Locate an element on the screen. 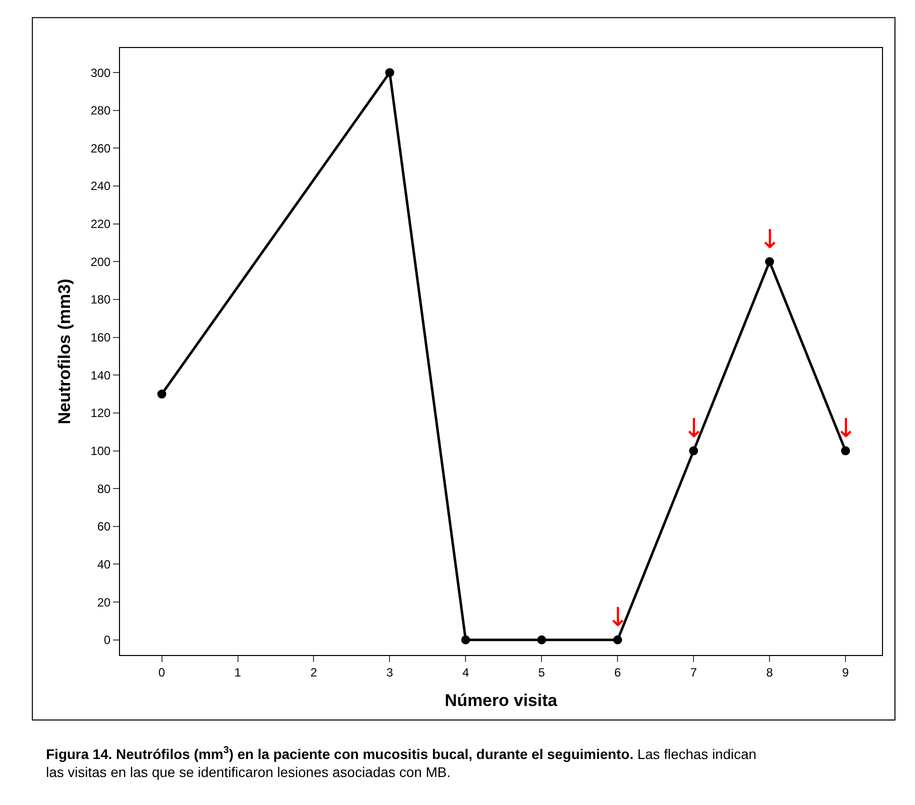 This screenshot has height=805, width=915. y-axis-title: Neutrofilos (mm3) is located at coordinates (64, 351).